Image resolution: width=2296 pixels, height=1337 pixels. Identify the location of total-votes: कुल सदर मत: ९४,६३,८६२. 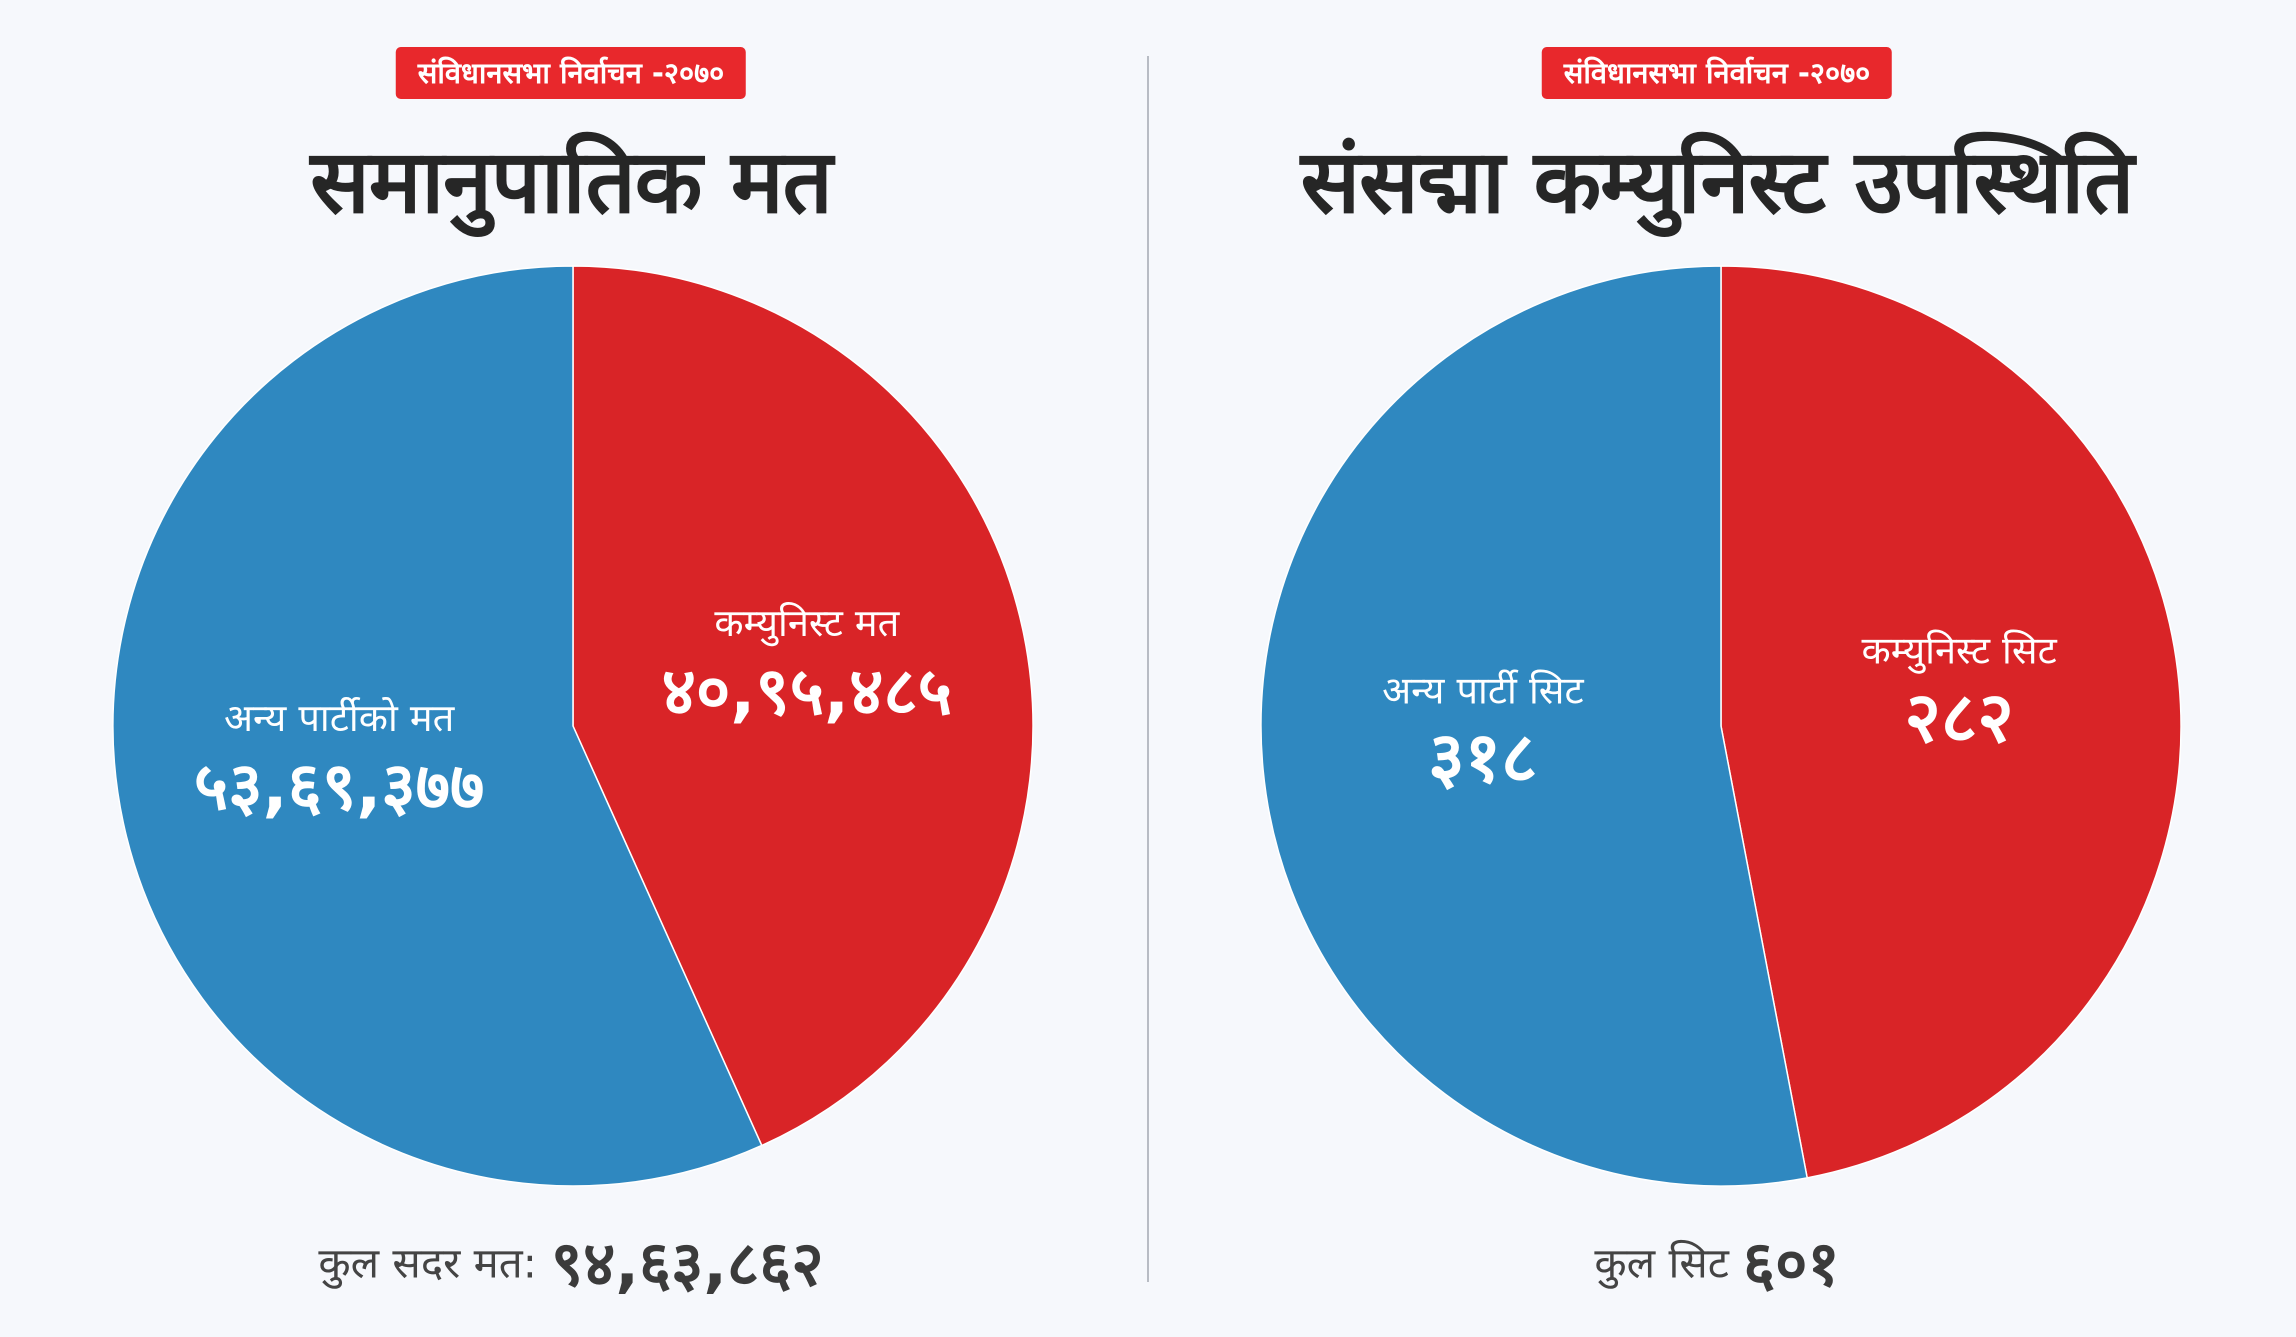
(570, 1262).